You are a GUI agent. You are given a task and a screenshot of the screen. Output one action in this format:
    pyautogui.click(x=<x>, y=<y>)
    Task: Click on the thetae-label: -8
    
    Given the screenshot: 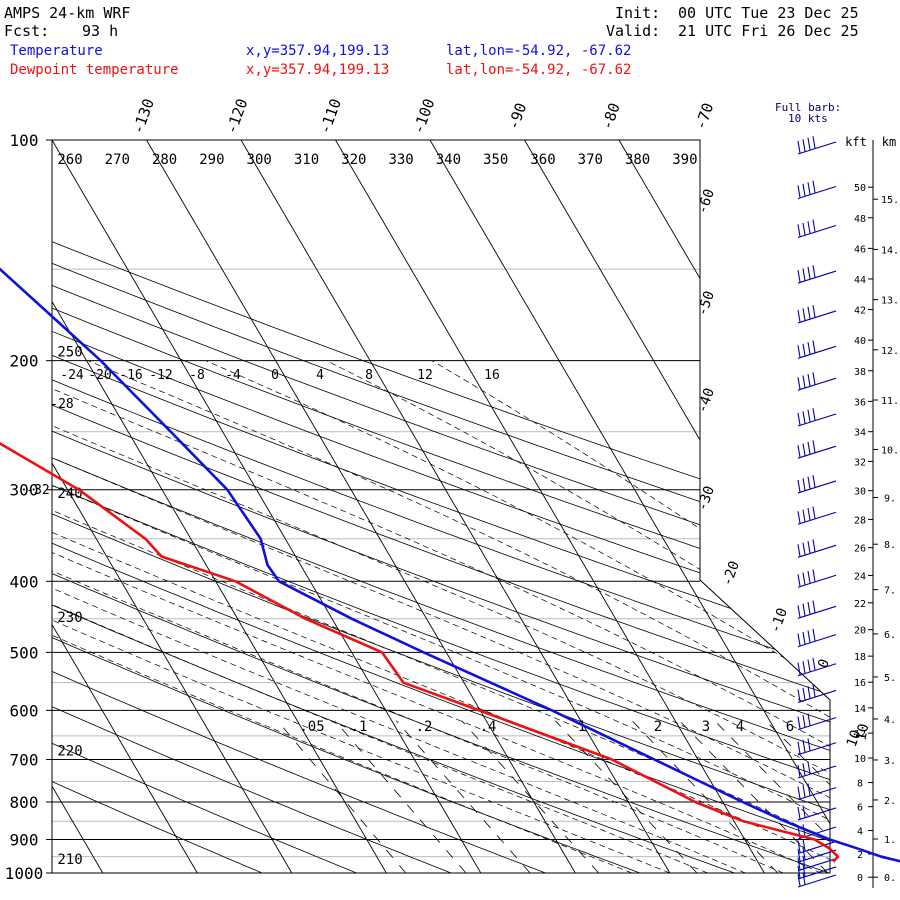 What is the action you would take?
    pyautogui.click(x=197, y=375)
    